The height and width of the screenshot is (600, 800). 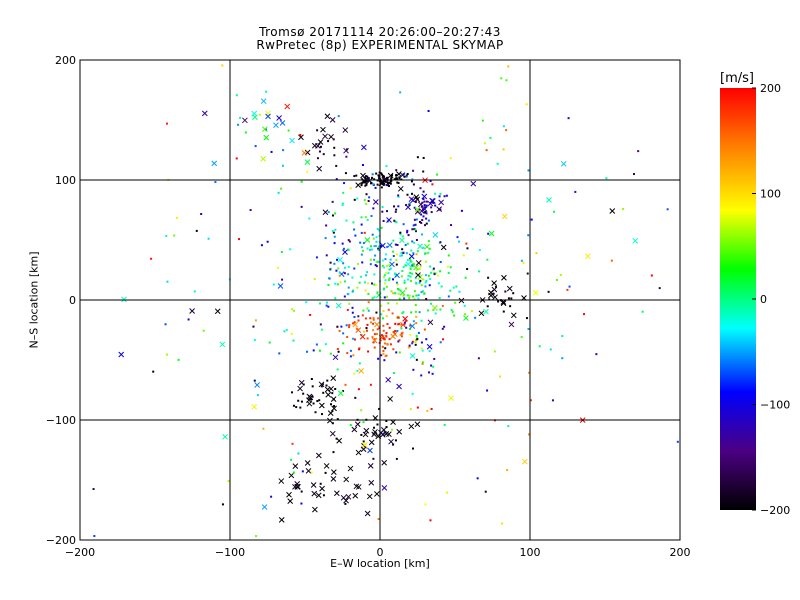 I want to click on x-axis-ticks: −200 −100 0 100 200, so click(x=378, y=552).